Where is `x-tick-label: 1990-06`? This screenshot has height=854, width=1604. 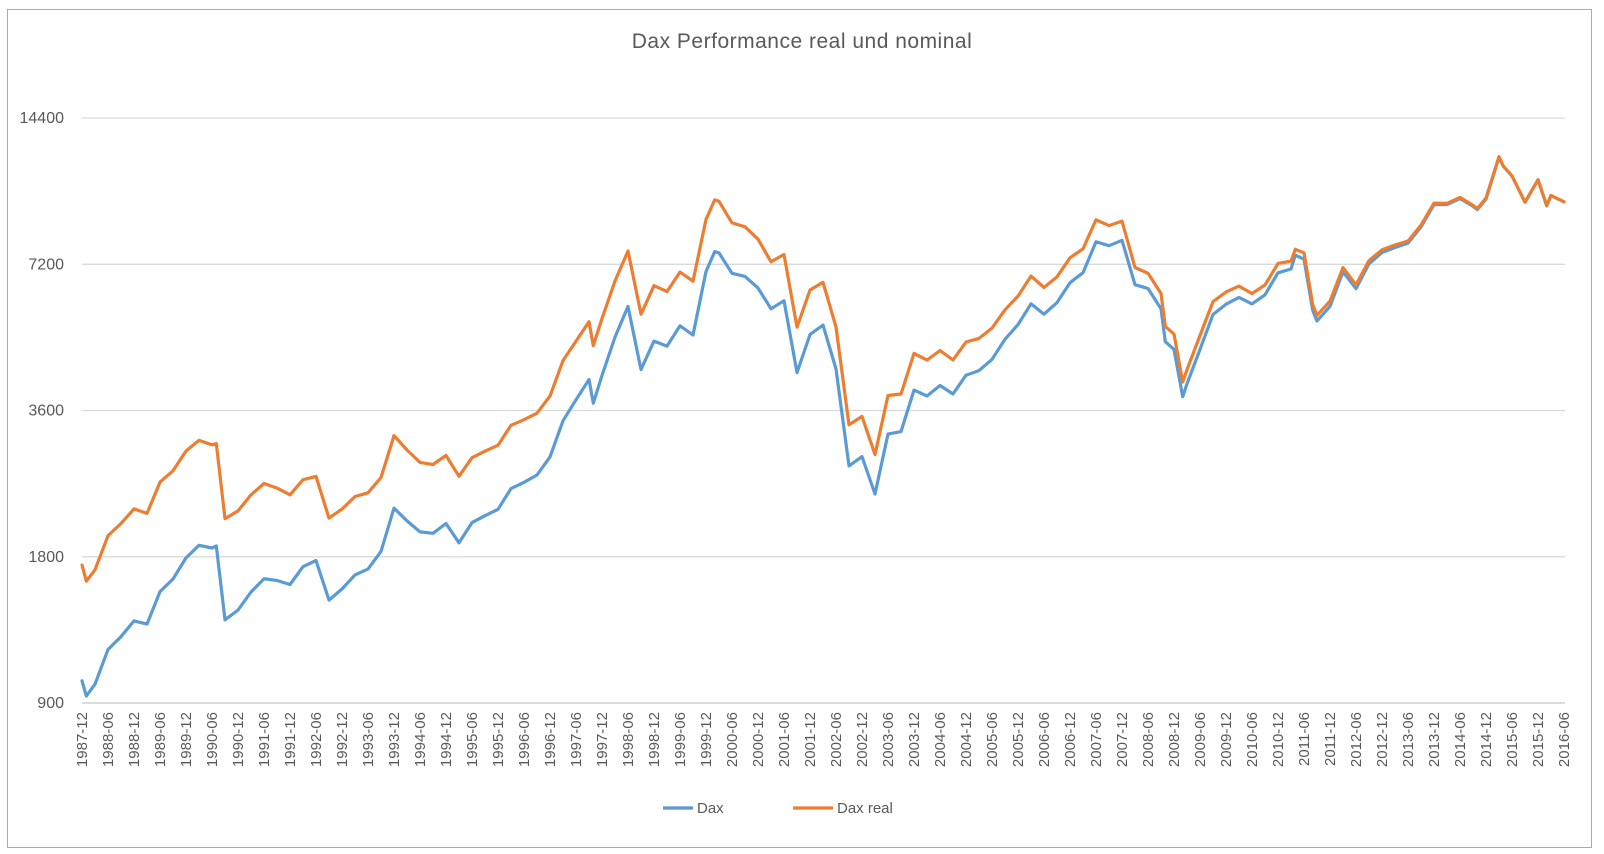
x-tick-label: 1990-06 is located at coordinates (212, 739).